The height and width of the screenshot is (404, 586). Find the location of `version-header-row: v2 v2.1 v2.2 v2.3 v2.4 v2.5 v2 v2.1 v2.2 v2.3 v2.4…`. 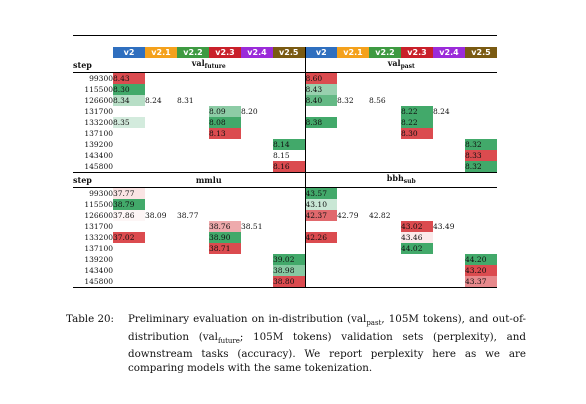

version-header-row: v2 v2.1 v2.2 v2.3 v2.4 v2.5 v2 v2.1 v2.2 v2.3 v2.4… is located at coordinates (285, 52).